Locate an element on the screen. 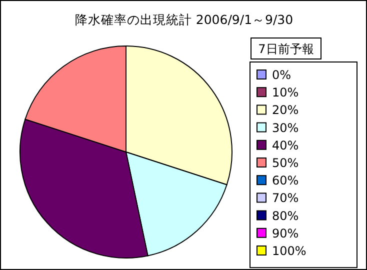  legend-label: 80% is located at coordinates (285, 215).